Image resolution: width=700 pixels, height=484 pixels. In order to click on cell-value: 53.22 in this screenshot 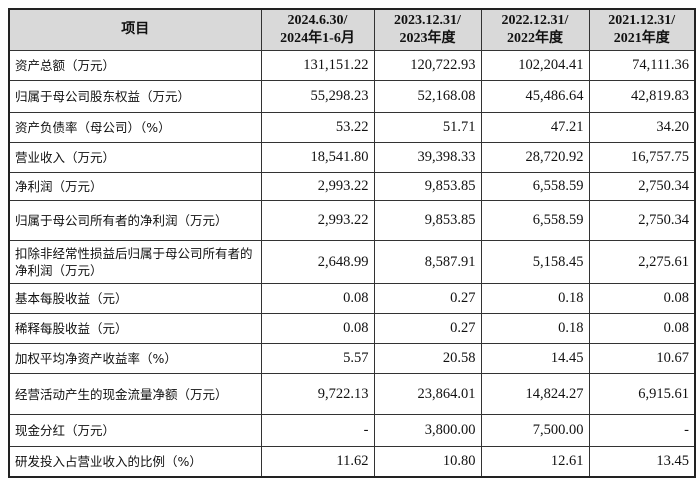, I will do `click(317, 127)`.